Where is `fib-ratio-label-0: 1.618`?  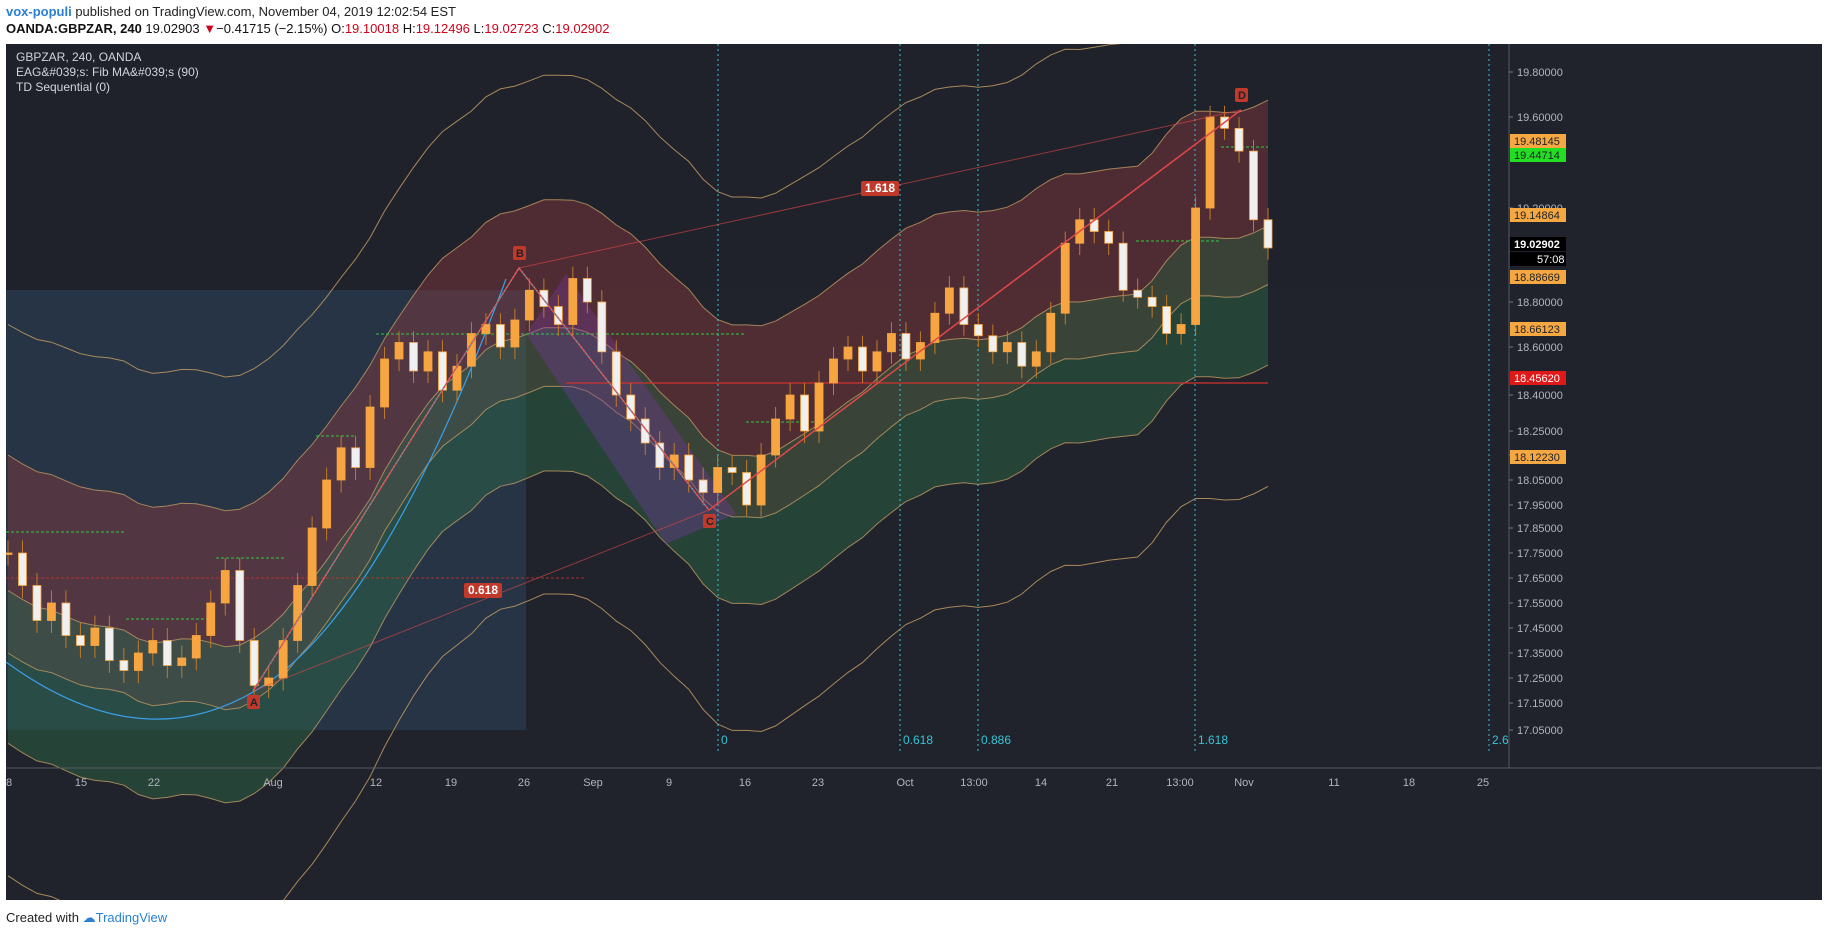 fib-ratio-label-0: 1.618 is located at coordinates (880, 188).